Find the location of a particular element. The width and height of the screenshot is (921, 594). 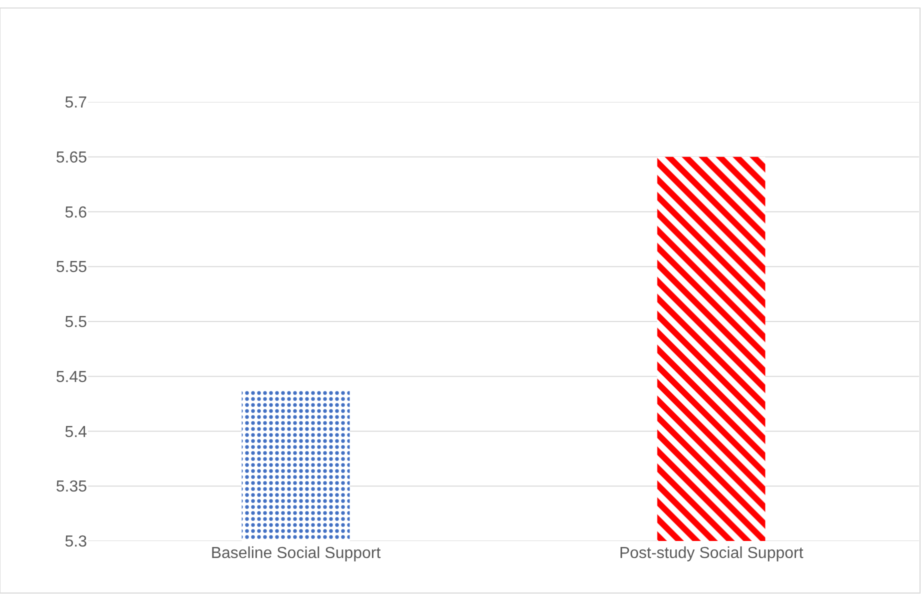

y-tick-label: 5.35 is located at coordinates (72, 487).